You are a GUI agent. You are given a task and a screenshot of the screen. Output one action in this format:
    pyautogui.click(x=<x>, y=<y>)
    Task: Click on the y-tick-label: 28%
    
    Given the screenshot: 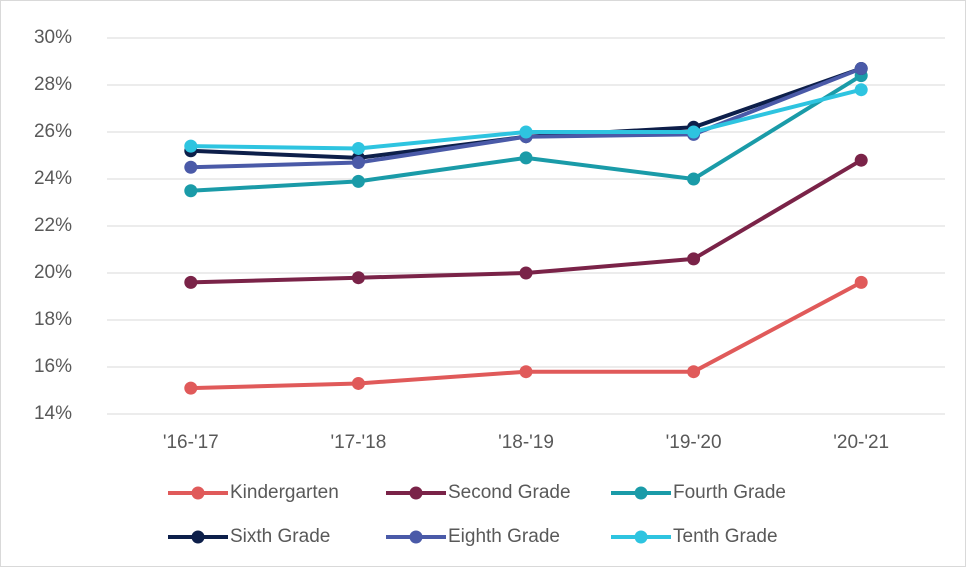 What is the action you would take?
    pyautogui.click(x=53, y=84)
    